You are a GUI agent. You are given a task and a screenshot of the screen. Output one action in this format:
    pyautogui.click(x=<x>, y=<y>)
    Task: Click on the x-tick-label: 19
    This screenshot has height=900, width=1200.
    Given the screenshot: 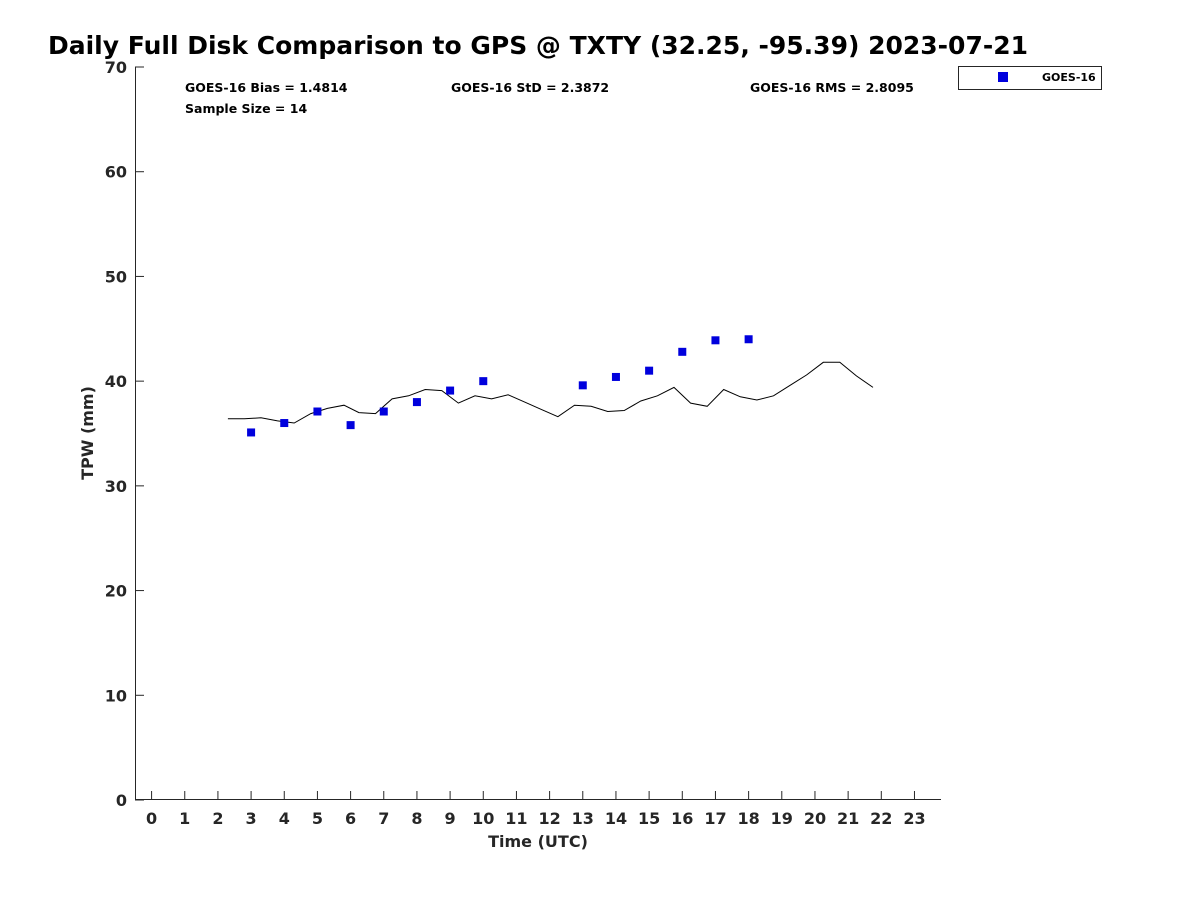 What is the action you would take?
    pyautogui.click(x=782, y=818)
    